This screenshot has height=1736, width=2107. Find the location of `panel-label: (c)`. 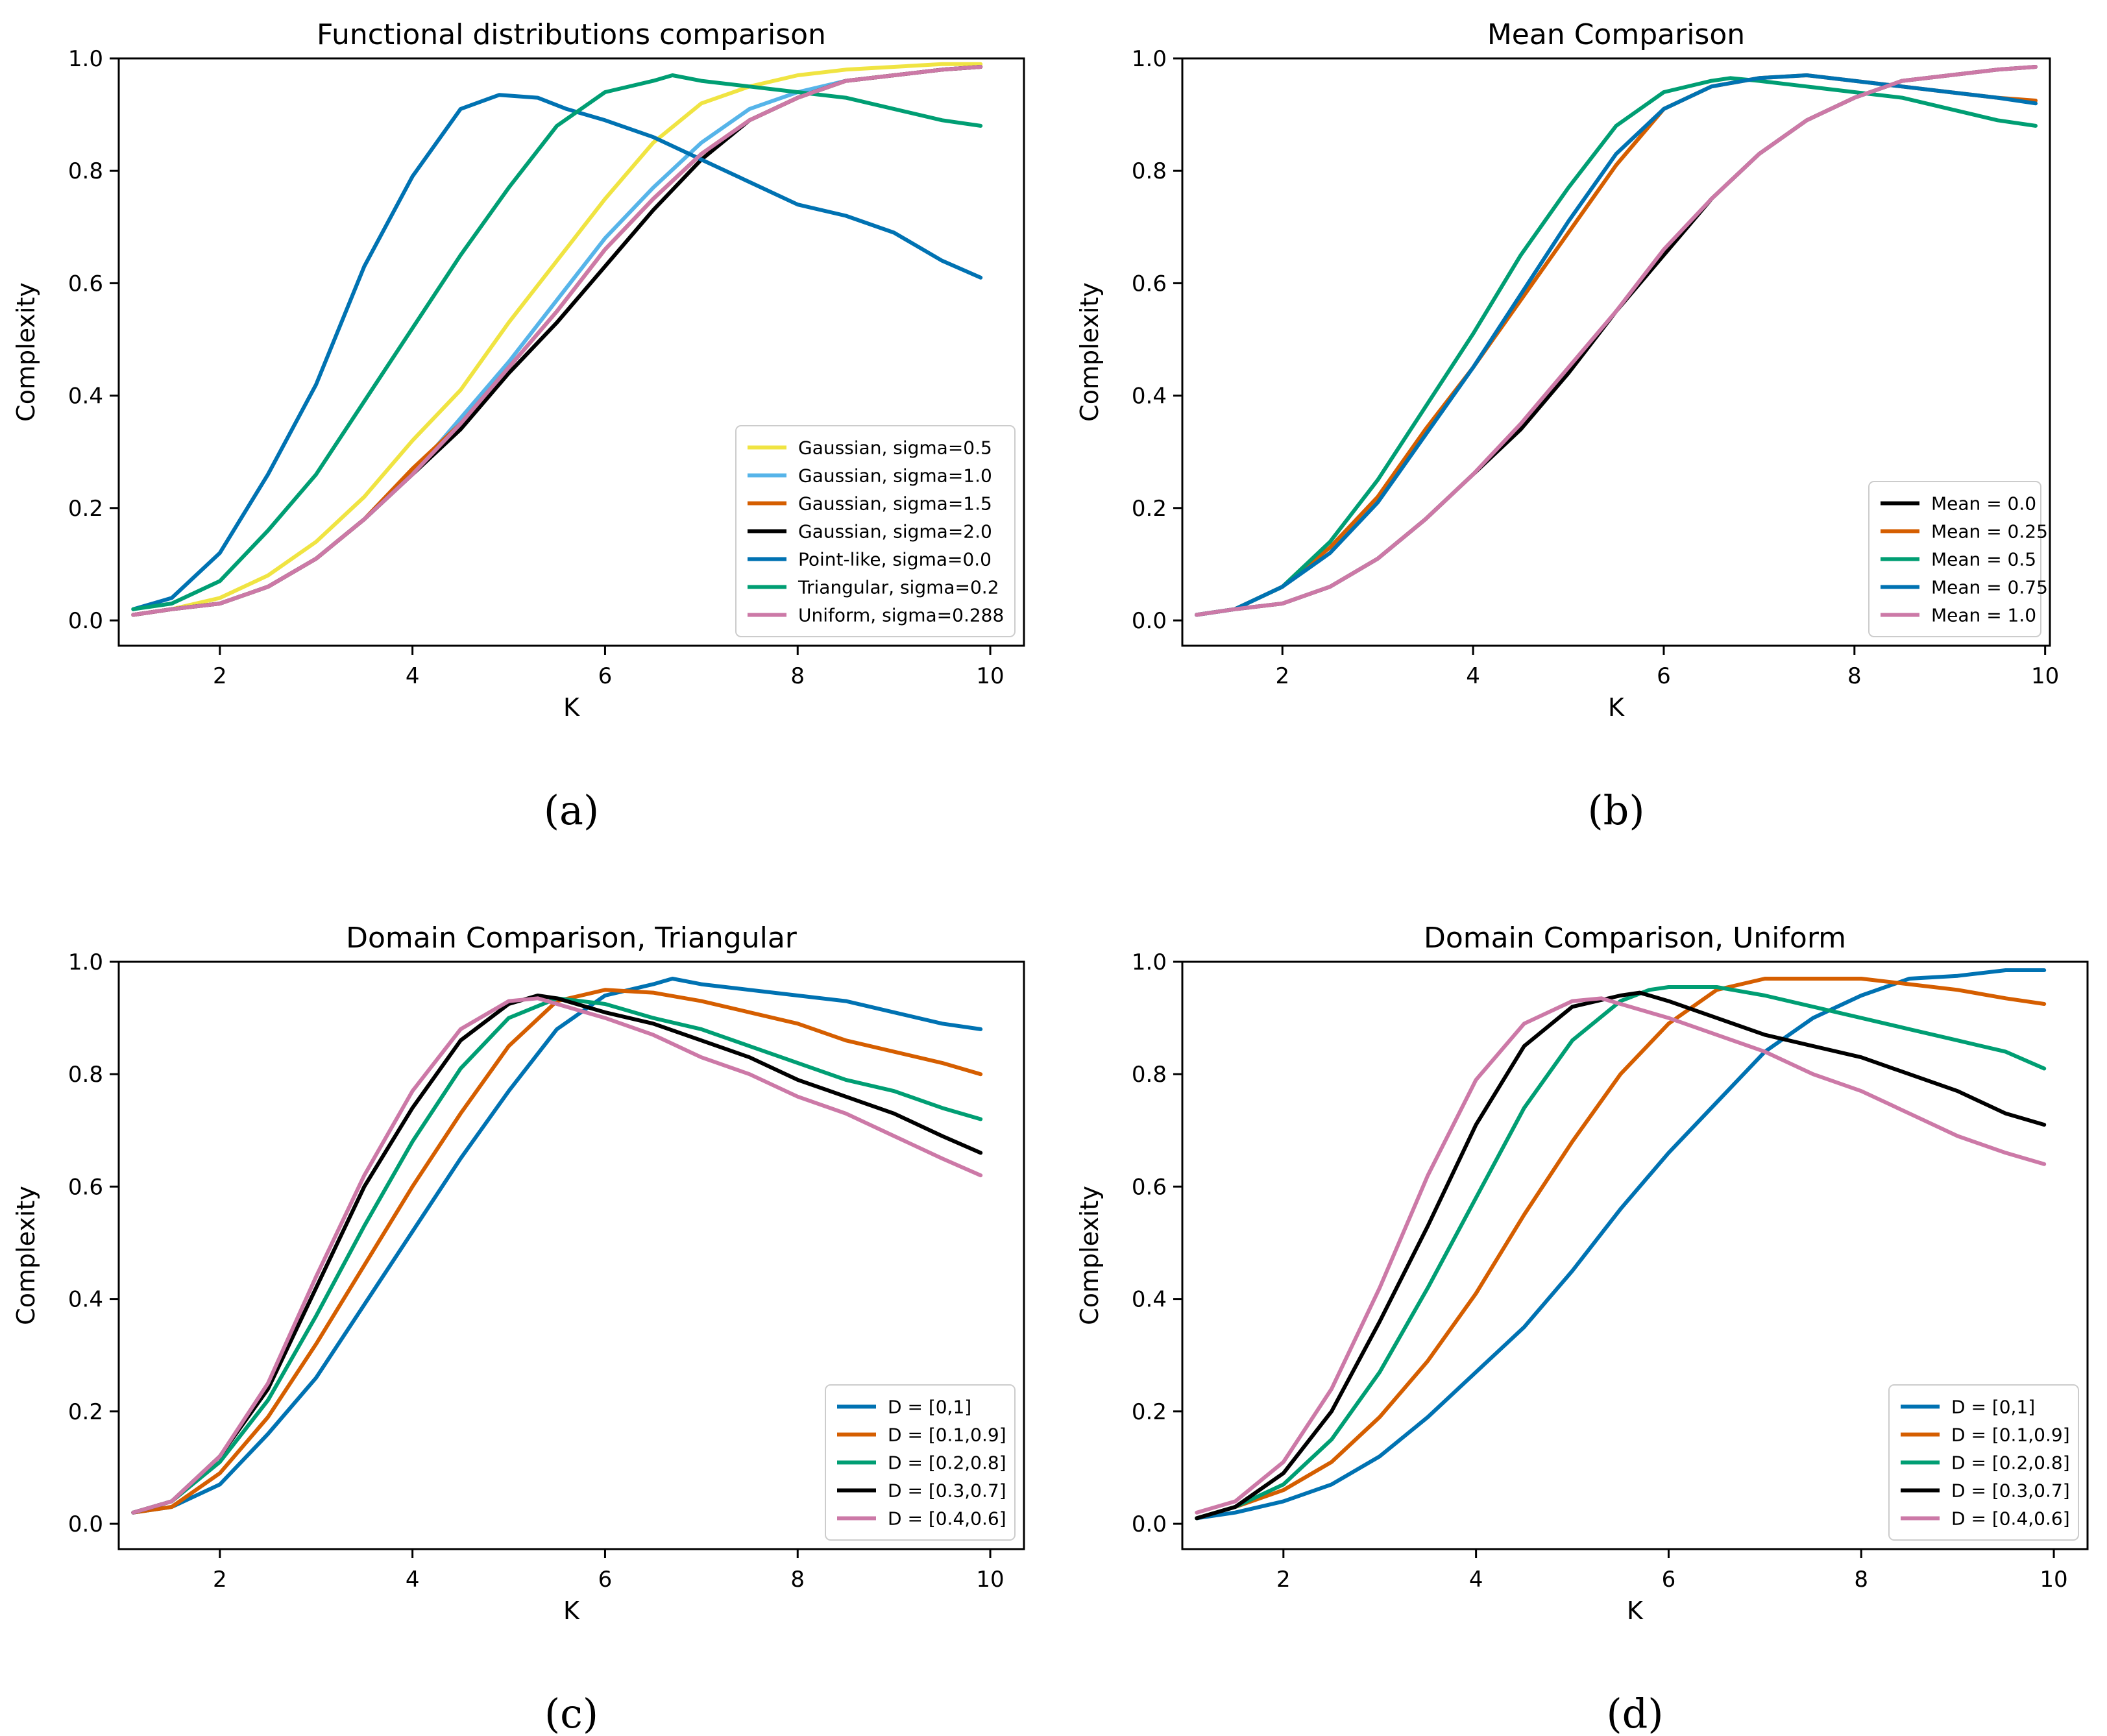

panel-label: (c) is located at coordinates (571, 1713).